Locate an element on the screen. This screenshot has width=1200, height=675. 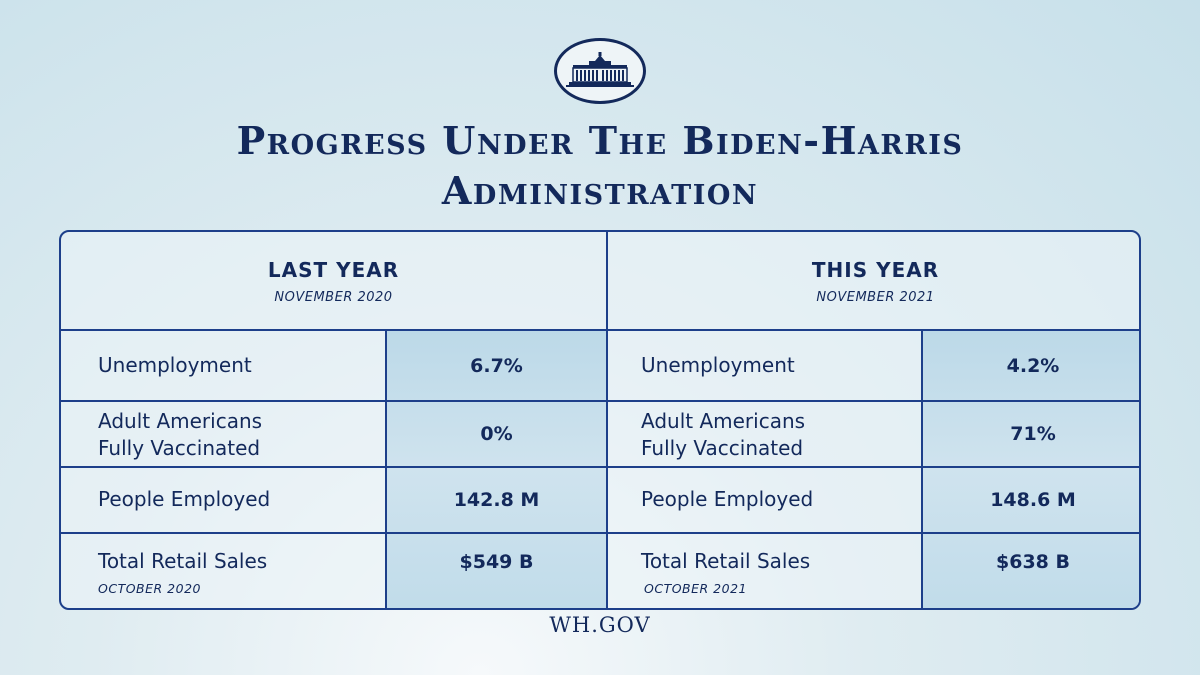
value-vaccinated-2020: 0% is located at coordinates (496, 434).